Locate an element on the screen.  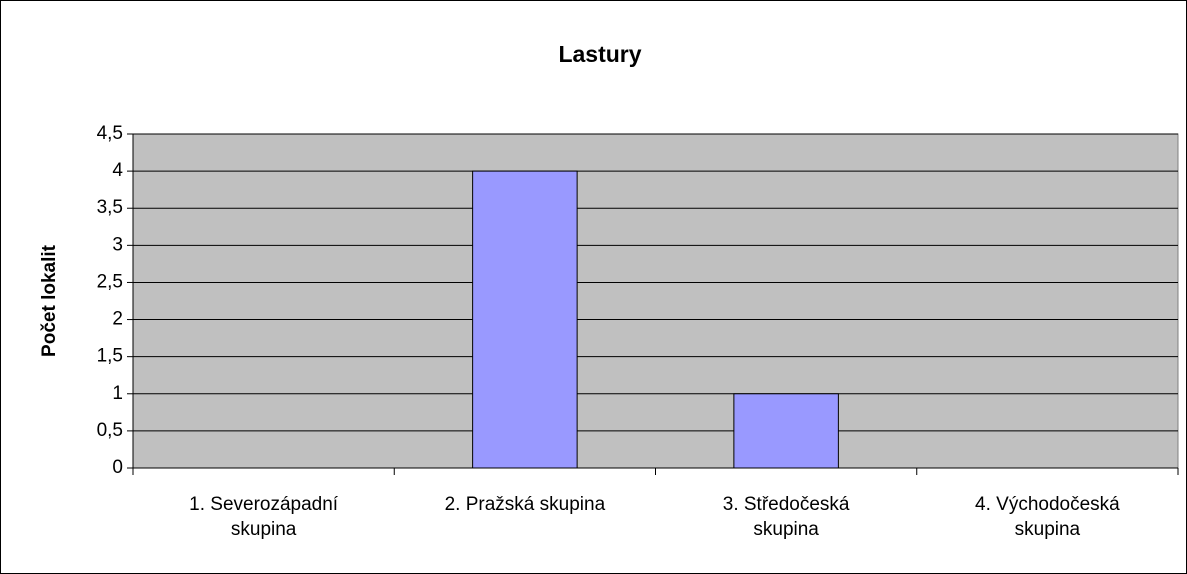
chart-title: Lastury is located at coordinates (599, 54).